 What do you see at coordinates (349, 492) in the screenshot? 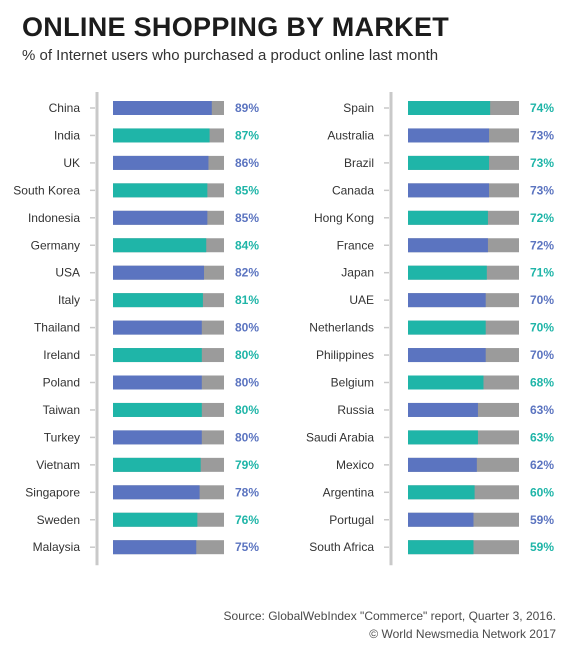
I see `category-label: Argentina` at bounding box center [349, 492].